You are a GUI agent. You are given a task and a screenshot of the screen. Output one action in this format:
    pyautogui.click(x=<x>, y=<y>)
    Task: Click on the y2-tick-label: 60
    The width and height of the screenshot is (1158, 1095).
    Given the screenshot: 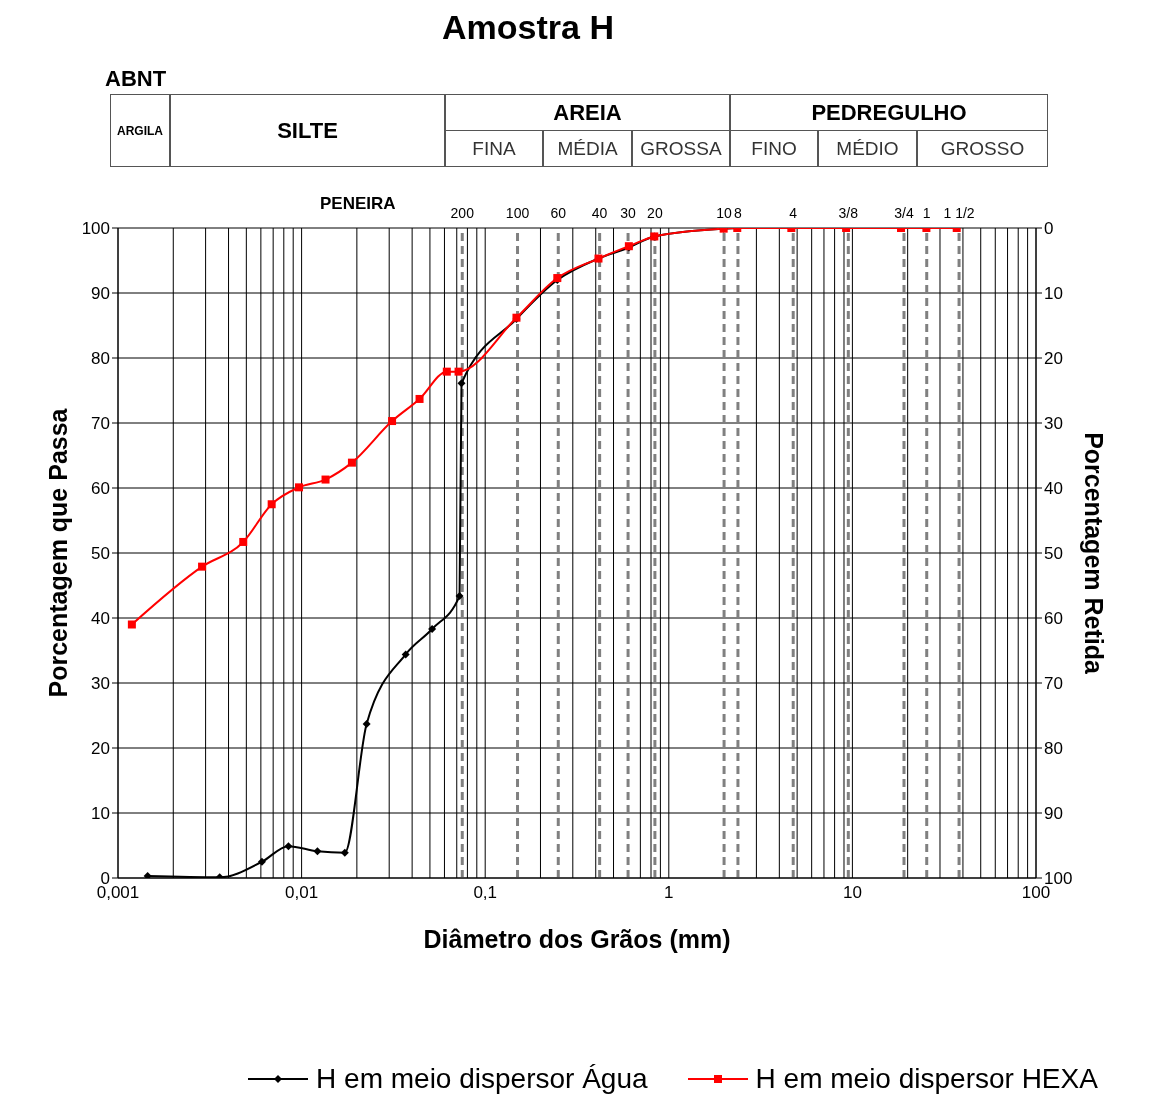 What is the action you would take?
    pyautogui.click(x=1053, y=619)
    